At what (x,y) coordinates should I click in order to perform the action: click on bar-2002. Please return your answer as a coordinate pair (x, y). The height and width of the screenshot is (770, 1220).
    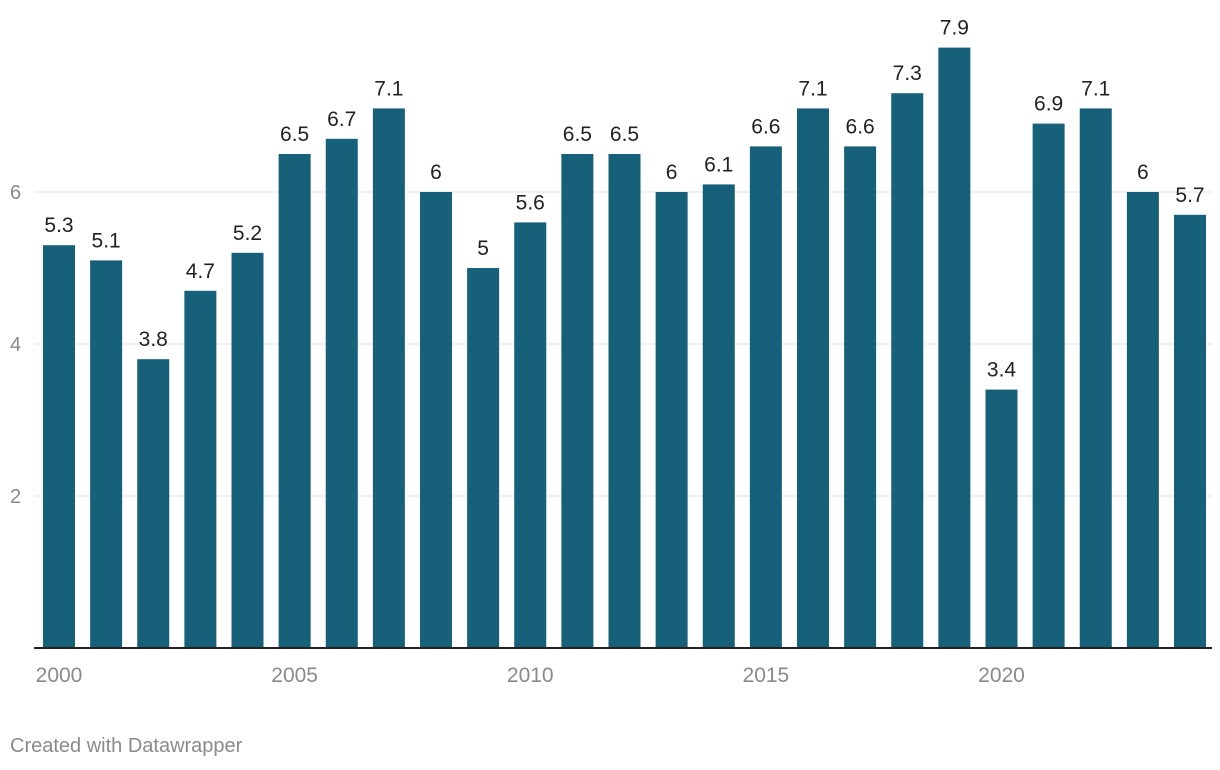
    Looking at the image, I should click on (153, 503).